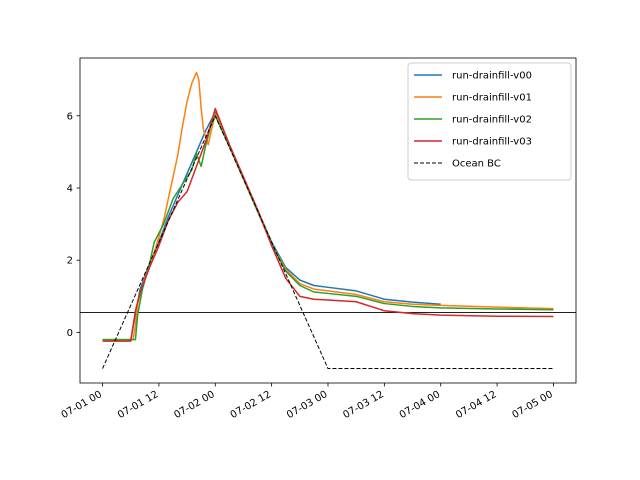 The image size is (640, 480). I want to click on legend-box, so click(489, 121).